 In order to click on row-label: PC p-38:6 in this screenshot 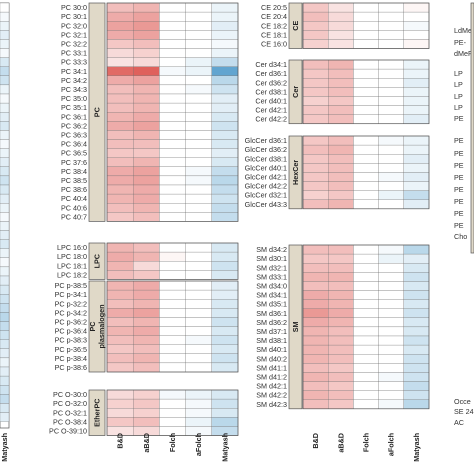, I will do `click(71, 367)`.